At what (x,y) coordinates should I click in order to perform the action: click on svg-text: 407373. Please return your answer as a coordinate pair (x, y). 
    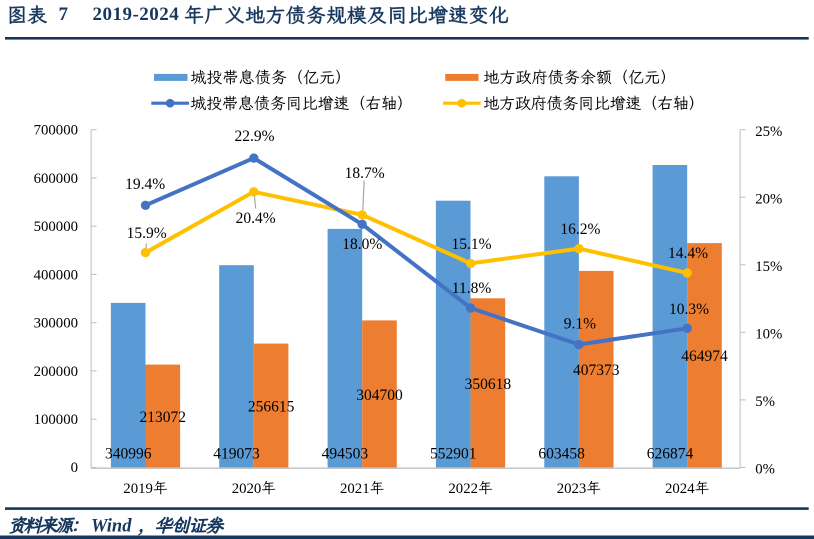
    Looking at the image, I should click on (596, 370).